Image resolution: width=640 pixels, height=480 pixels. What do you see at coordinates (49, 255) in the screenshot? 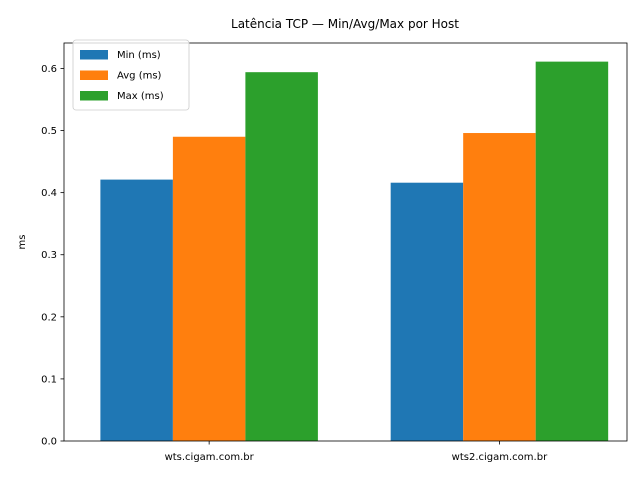
I see `y-tick-label: 0.3` at bounding box center [49, 255].